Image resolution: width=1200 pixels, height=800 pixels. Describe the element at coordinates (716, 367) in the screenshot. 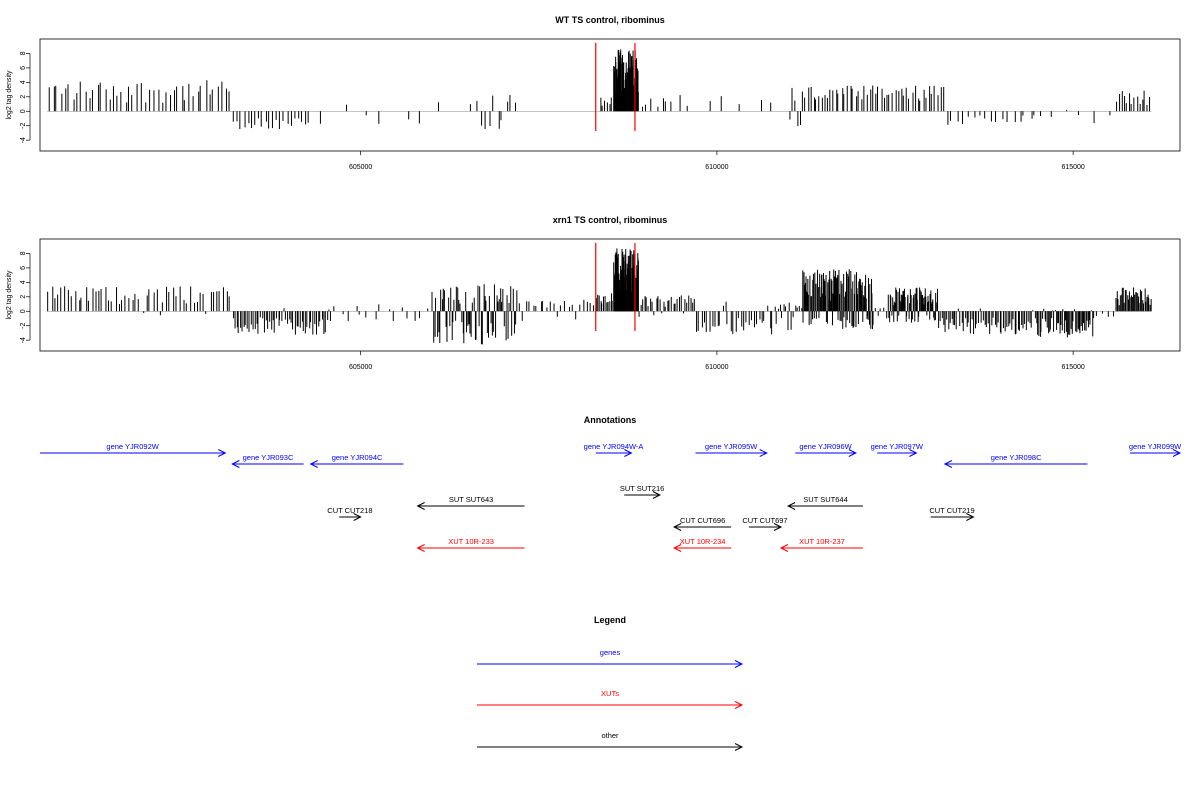

I see `xrn1-x-tick-label: 610000` at that location.